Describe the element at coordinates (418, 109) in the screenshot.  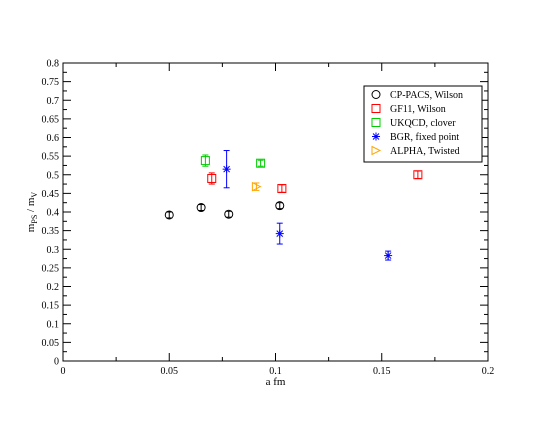
I see `legend-label: GF11, Wilson` at that location.